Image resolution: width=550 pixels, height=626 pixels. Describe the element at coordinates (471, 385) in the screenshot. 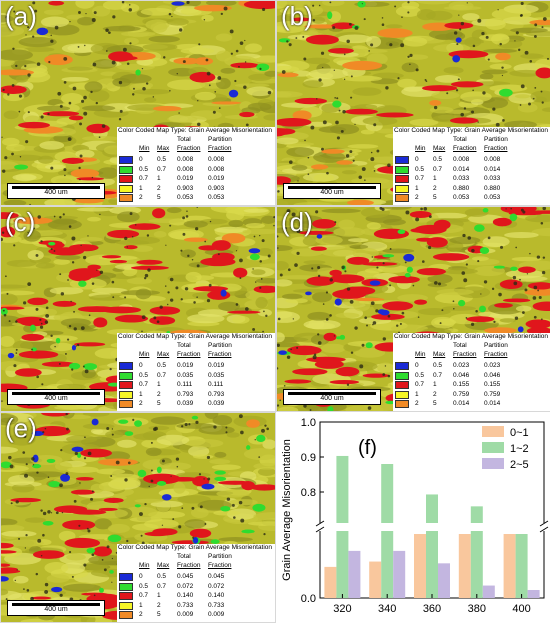

I see `legend-row: 0.7 1 0.155 0.155` at that location.